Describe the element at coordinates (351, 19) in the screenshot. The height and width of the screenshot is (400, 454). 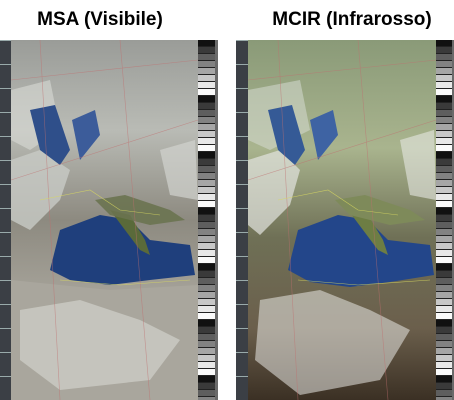
I see `panel-title: MCIR (Infrarosso)` at that location.